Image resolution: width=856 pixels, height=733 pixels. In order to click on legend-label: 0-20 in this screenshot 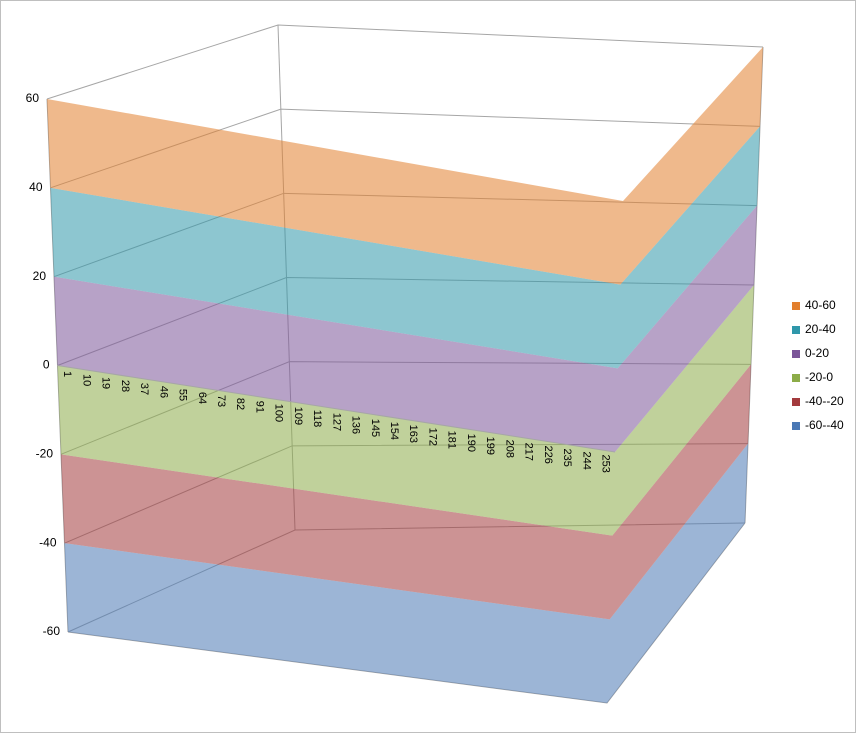, I will do `click(817, 353)`.